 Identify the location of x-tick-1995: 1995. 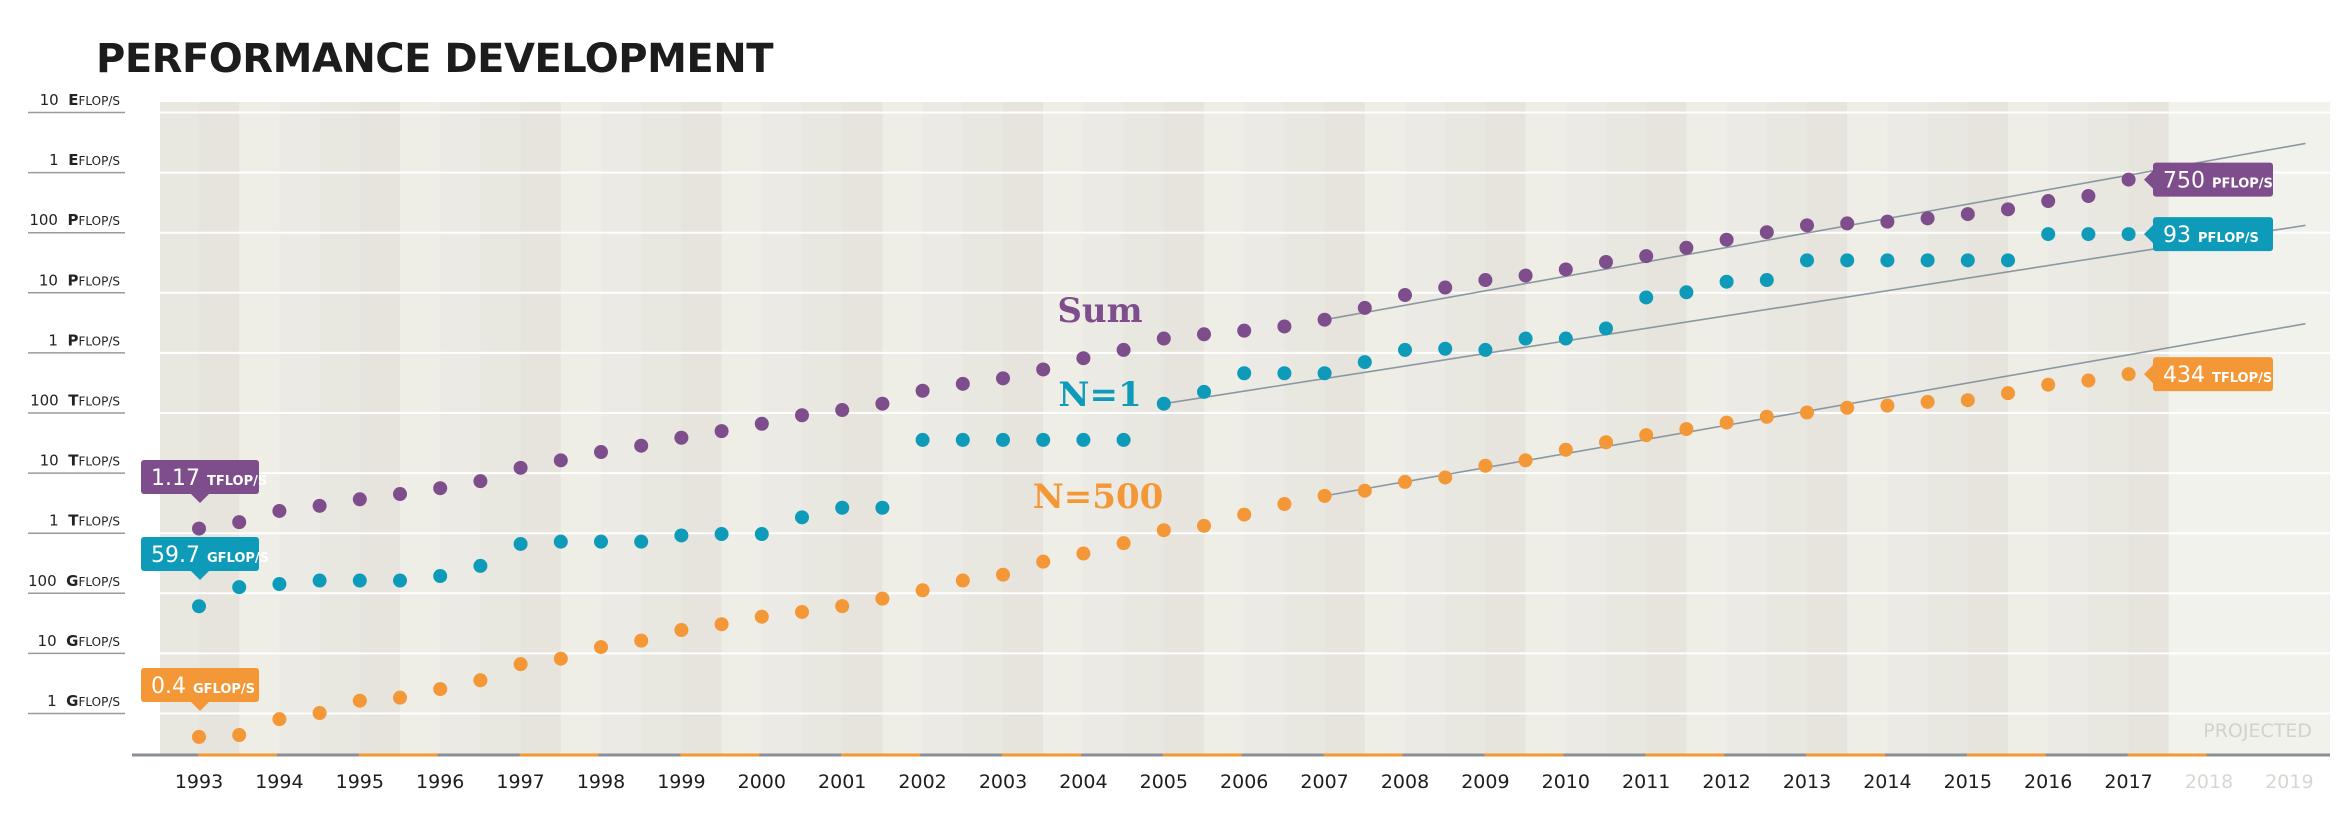
(360, 782).